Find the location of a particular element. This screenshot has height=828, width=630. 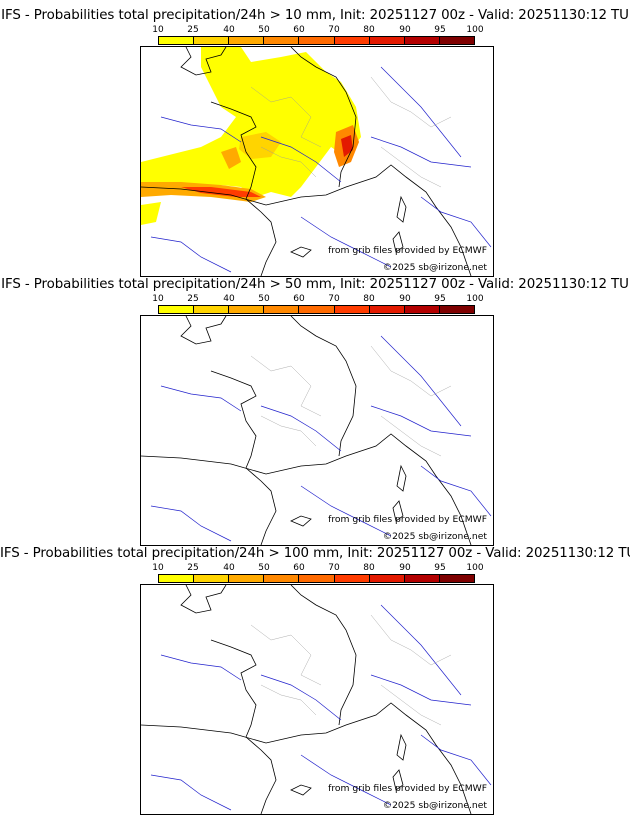

precipitation-probability-areas is located at coordinates (251, 136).